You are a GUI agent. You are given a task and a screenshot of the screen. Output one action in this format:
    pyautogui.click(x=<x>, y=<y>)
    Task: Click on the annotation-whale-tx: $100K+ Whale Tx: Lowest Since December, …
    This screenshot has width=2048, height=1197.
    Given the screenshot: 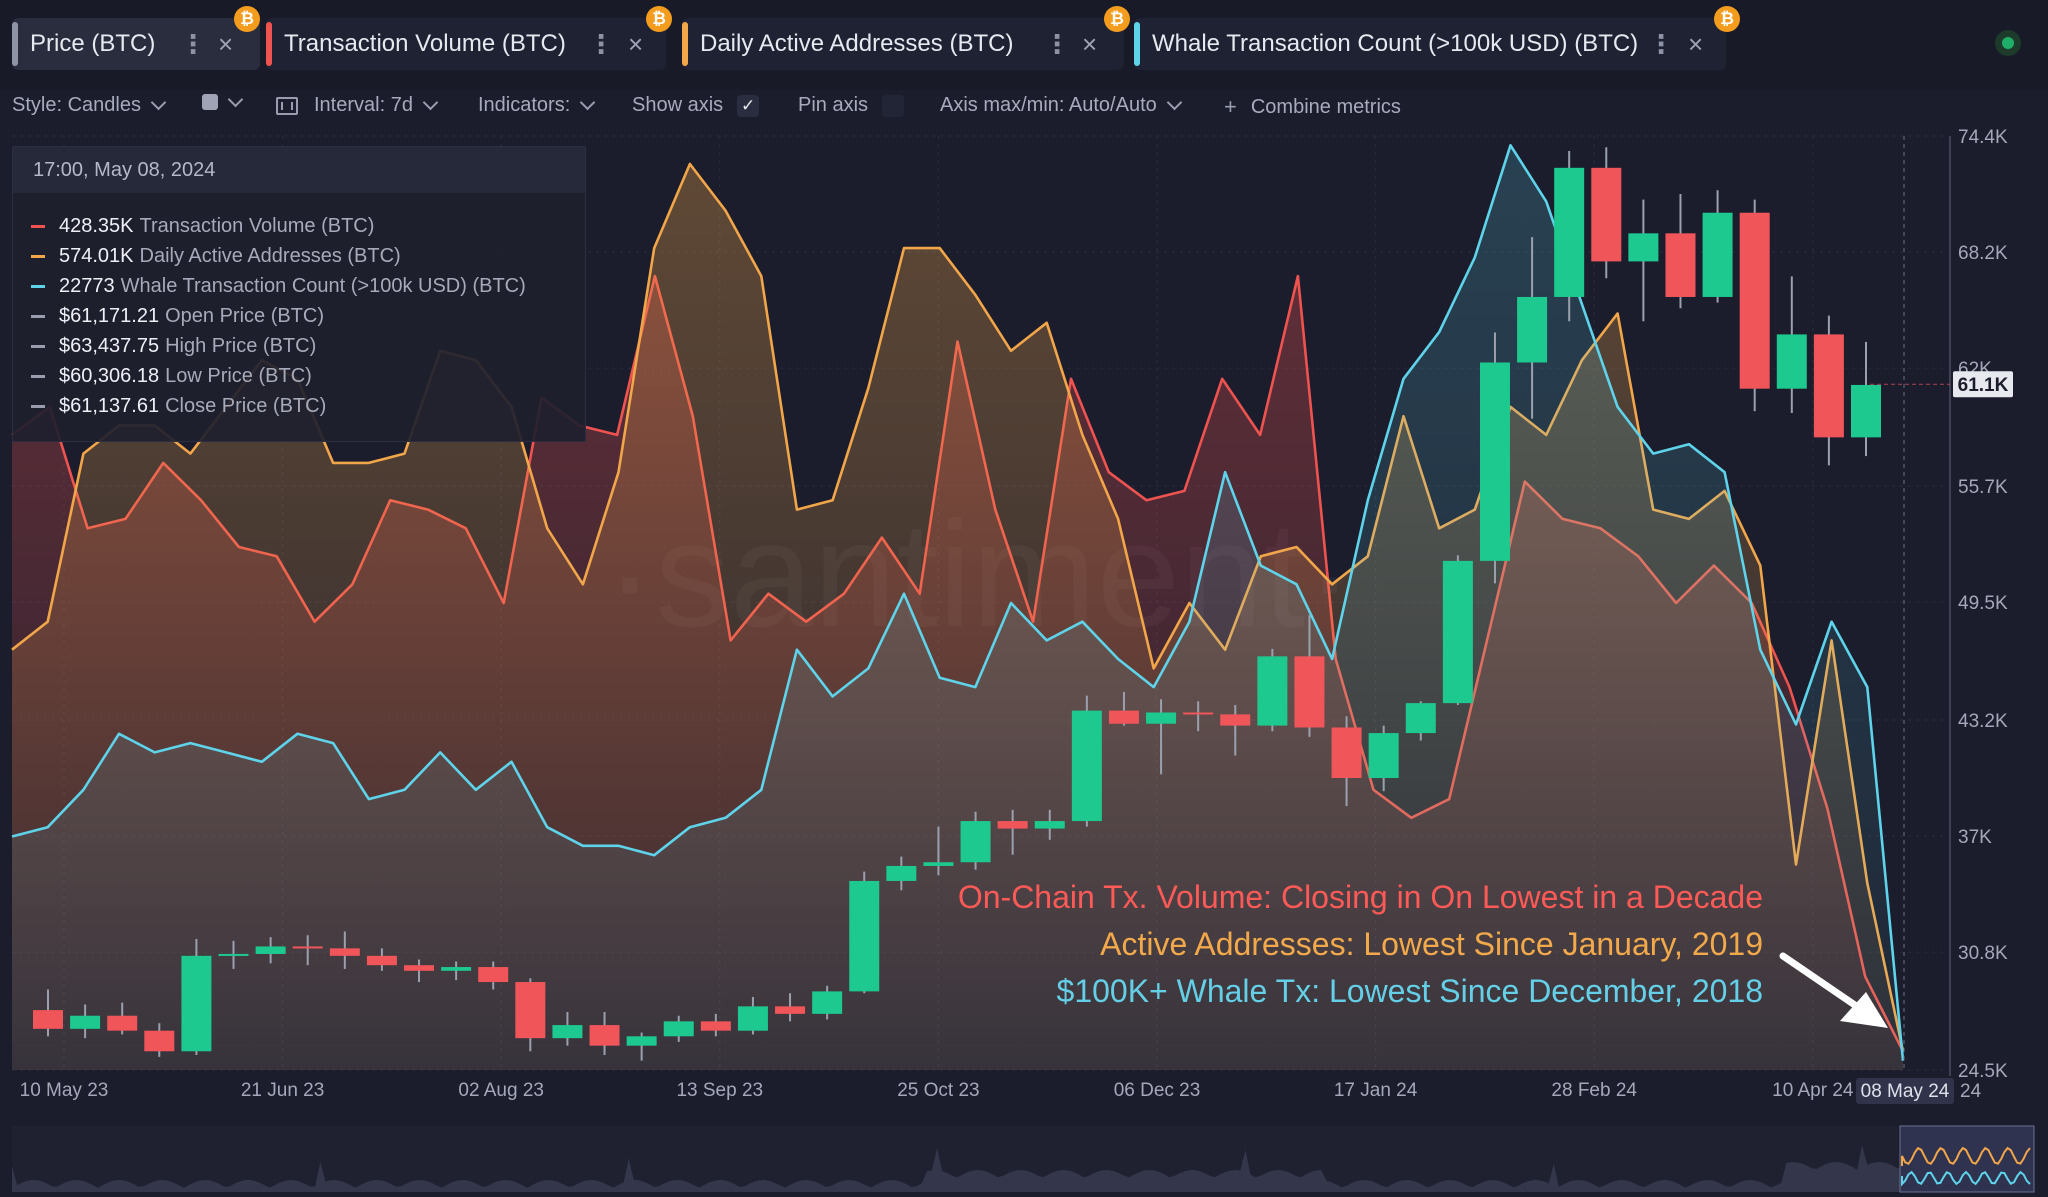 What is the action you would take?
    pyautogui.click(x=1409, y=991)
    